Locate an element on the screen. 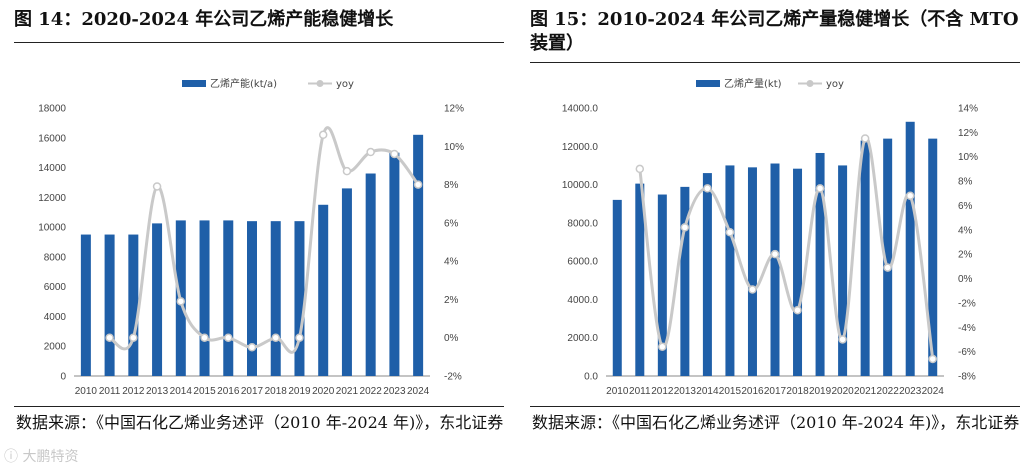 The height and width of the screenshot is (474, 1033). right-tick-label: -4% is located at coordinates (967, 328).